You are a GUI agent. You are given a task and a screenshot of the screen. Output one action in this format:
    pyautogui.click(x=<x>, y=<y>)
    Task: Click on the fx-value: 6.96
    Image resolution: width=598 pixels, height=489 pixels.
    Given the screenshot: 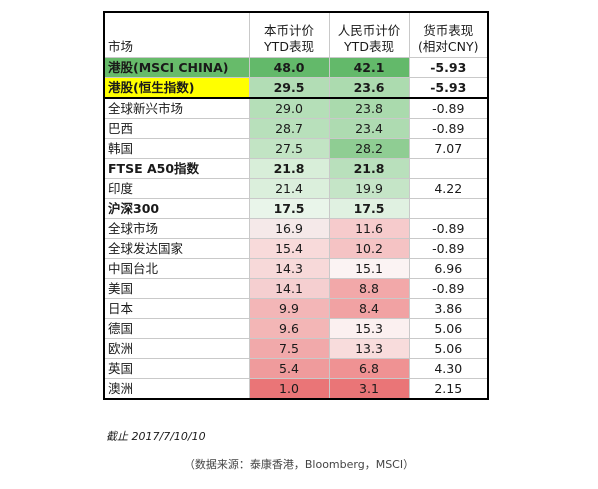 What is the action you would take?
    pyautogui.click(x=448, y=268)
    